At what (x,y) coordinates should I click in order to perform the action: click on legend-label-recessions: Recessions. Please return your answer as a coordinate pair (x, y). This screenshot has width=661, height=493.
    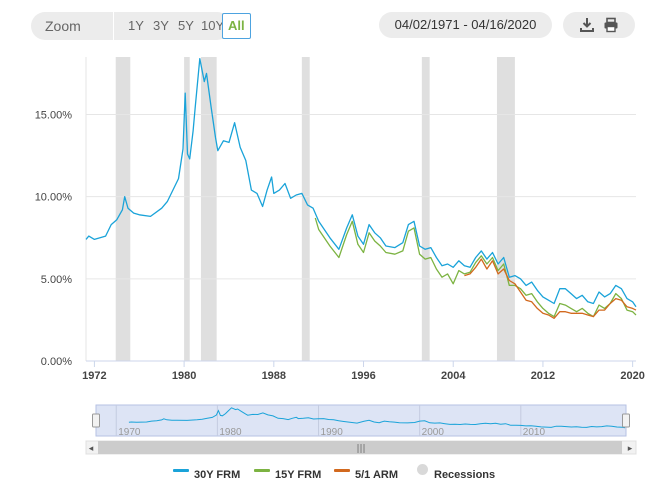
    Looking at the image, I should click on (465, 475).